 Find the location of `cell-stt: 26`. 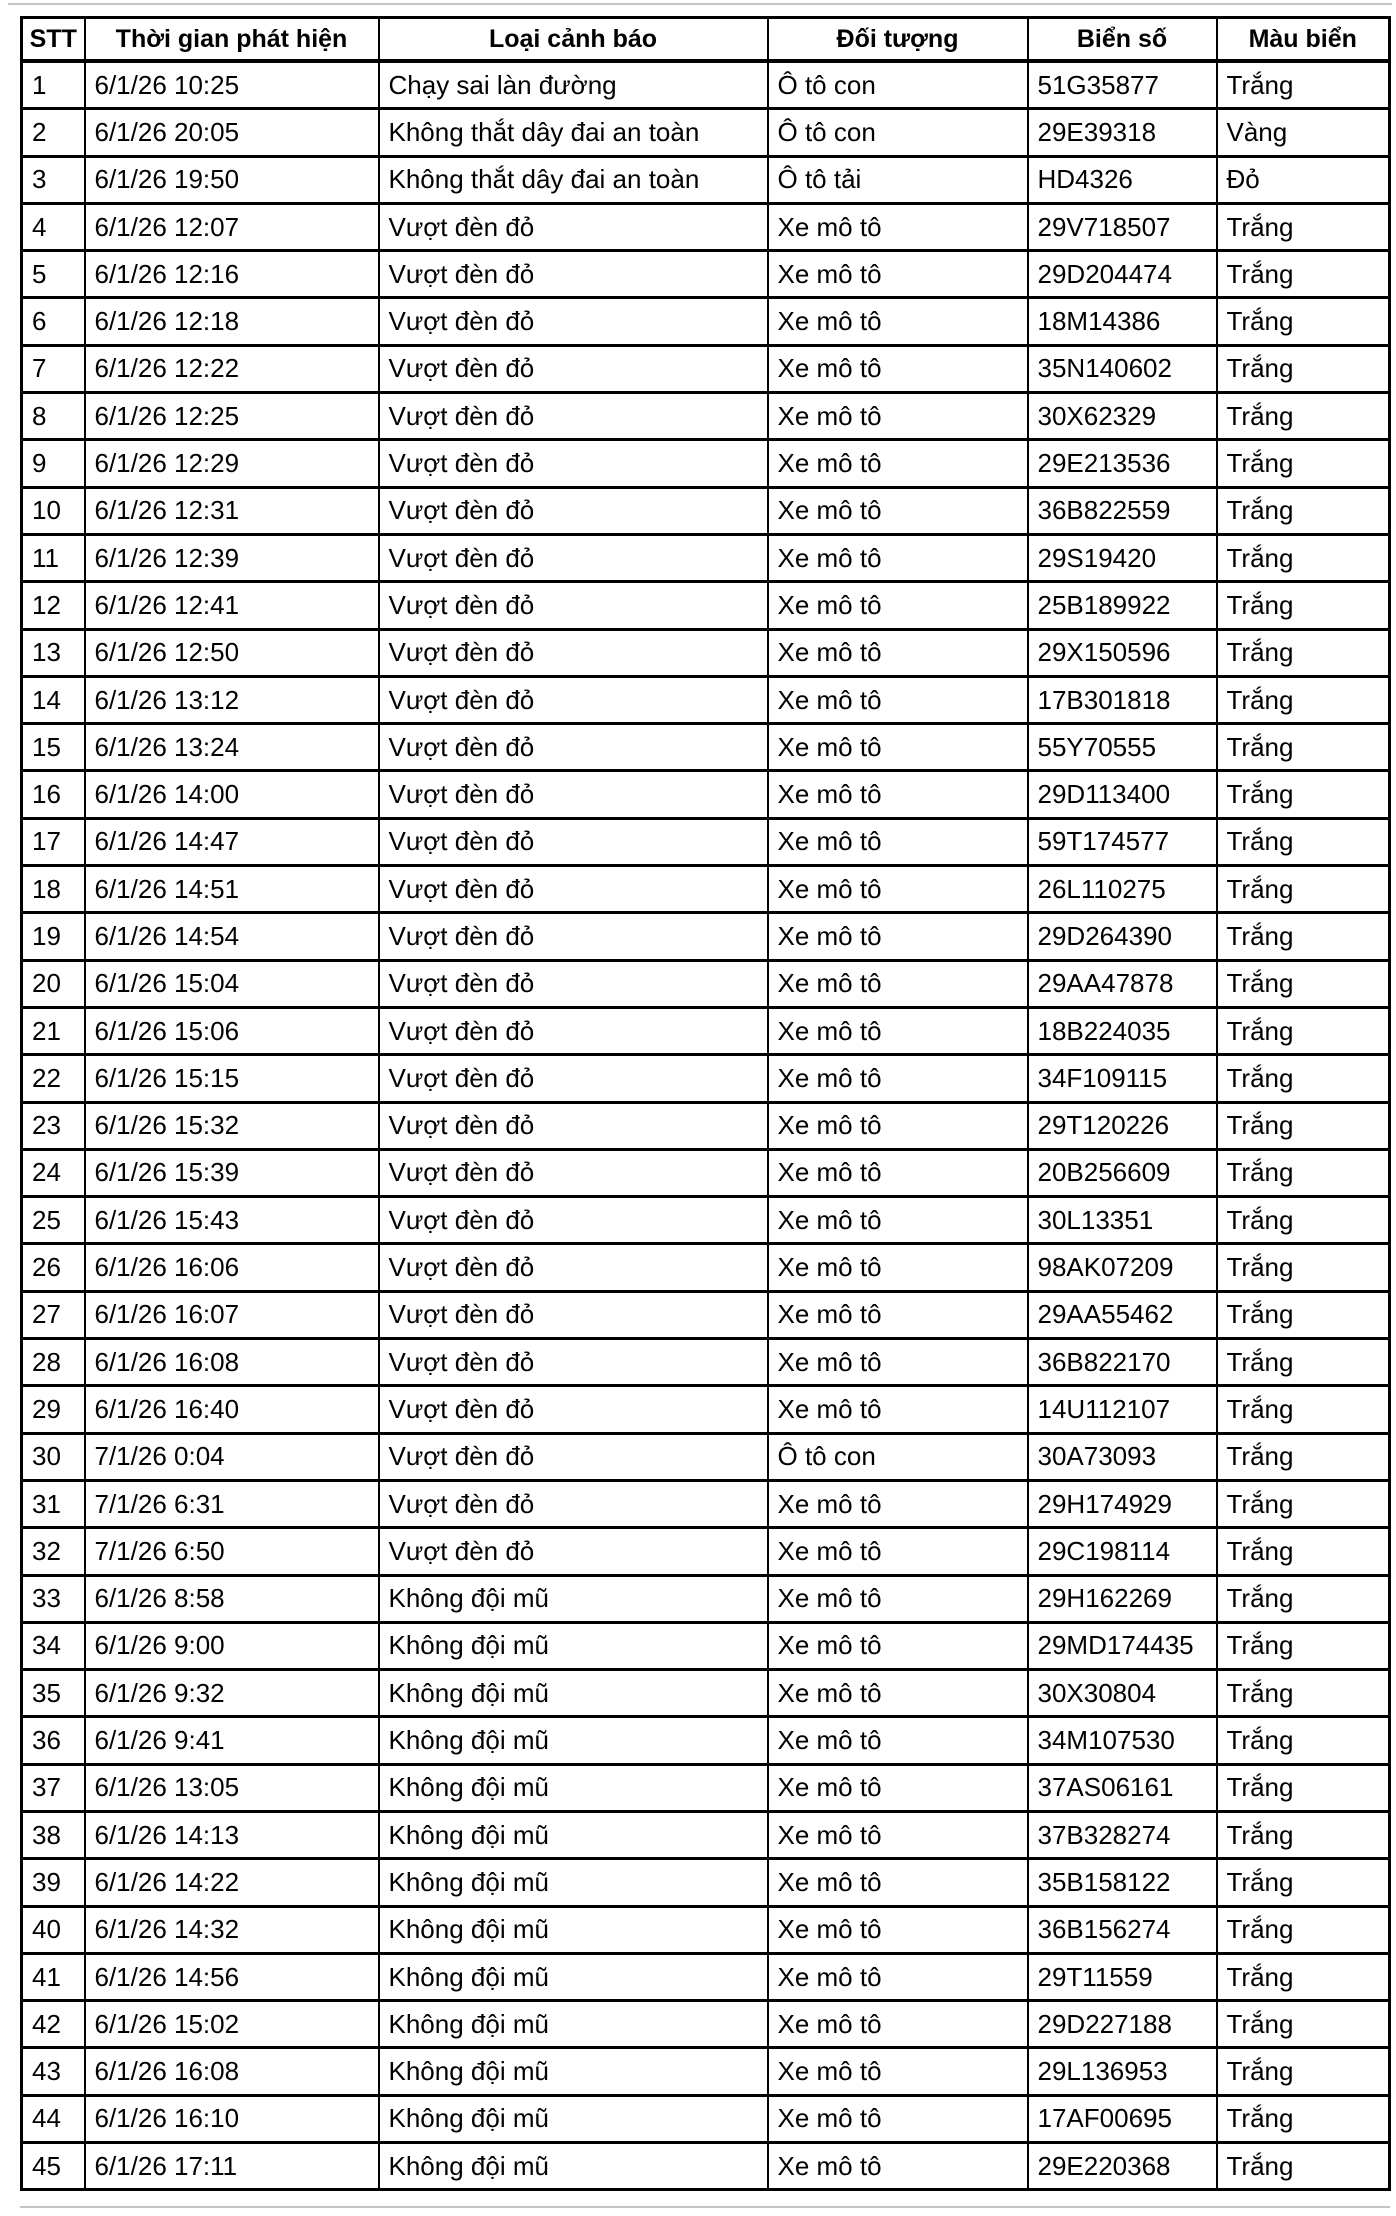

cell-stt: 26 is located at coordinates (53, 1267).